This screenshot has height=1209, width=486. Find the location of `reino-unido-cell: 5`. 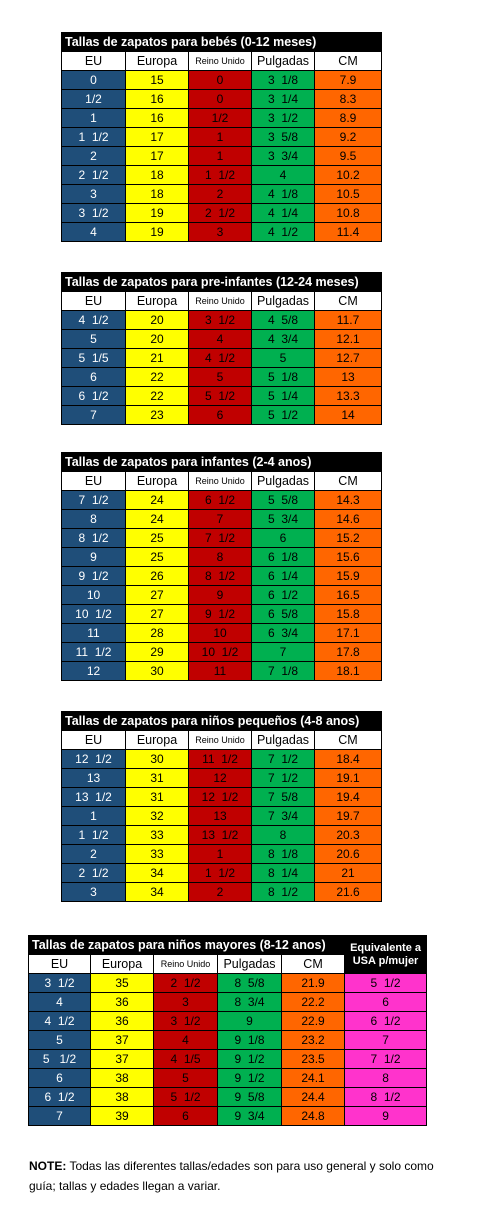

reino-unido-cell: 5 is located at coordinates (220, 377).